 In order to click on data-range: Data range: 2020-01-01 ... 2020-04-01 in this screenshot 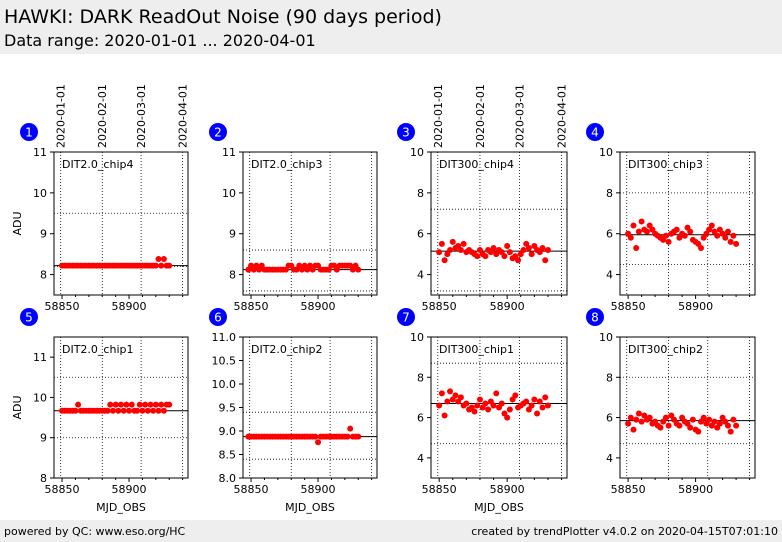, I will do `click(160, 40)`.